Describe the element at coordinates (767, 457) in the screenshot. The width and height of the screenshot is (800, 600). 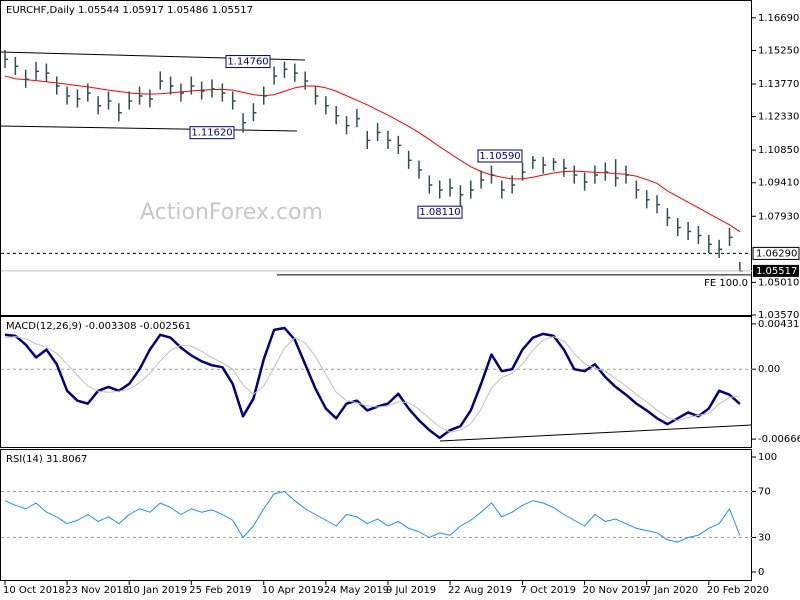
I see `y-tick-label: 100` at that location.